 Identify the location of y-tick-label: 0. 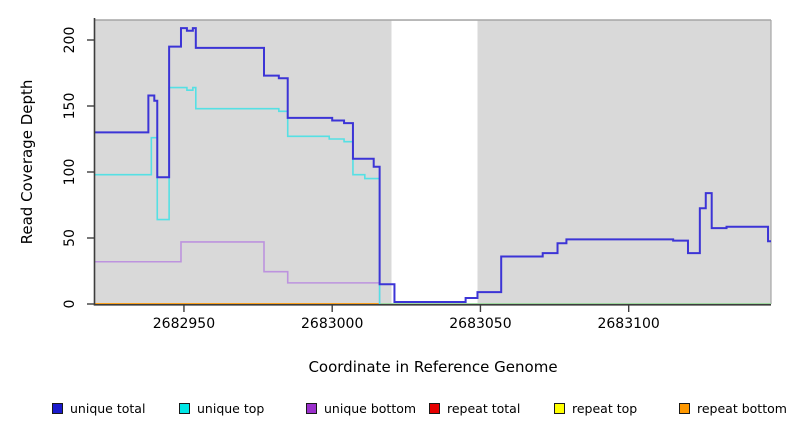
(70, 304).